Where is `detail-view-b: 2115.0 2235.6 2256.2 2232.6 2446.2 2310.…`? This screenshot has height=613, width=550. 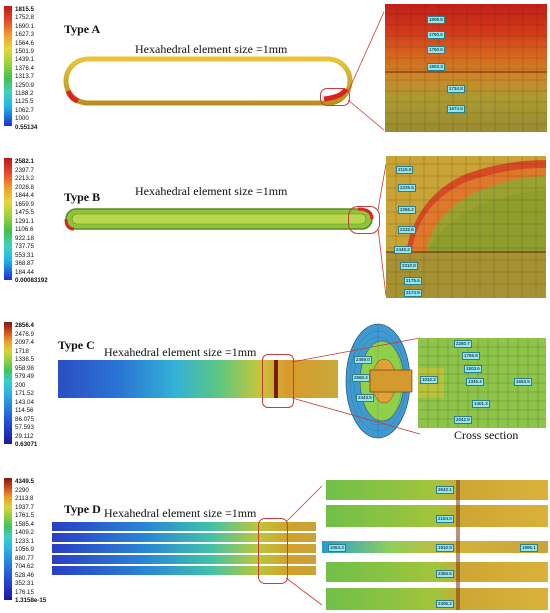
detail-view-b: 2115.0 2235.6 2256.2 2232.6 2446.2 2310.… is located at coordinates (466, 227).